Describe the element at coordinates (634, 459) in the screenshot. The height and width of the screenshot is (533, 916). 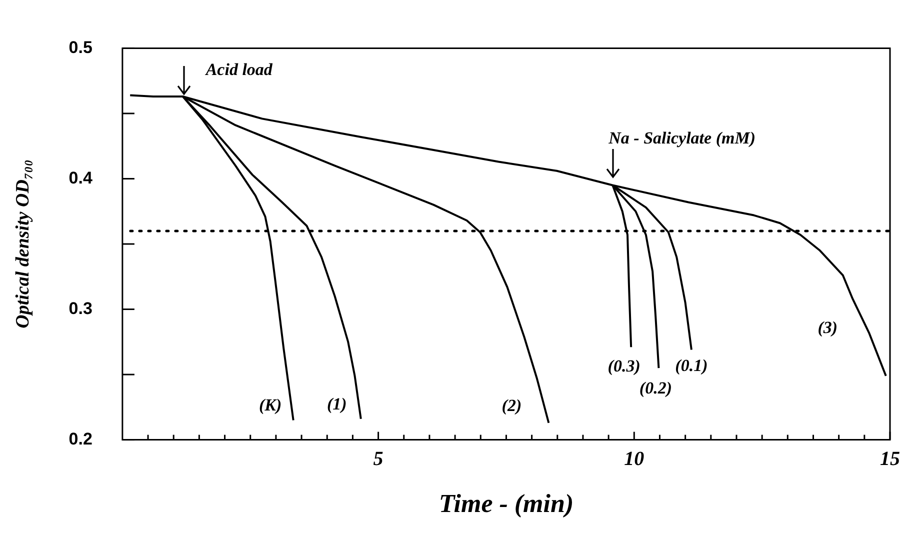
I see `x-tick-label: 10` at that location.